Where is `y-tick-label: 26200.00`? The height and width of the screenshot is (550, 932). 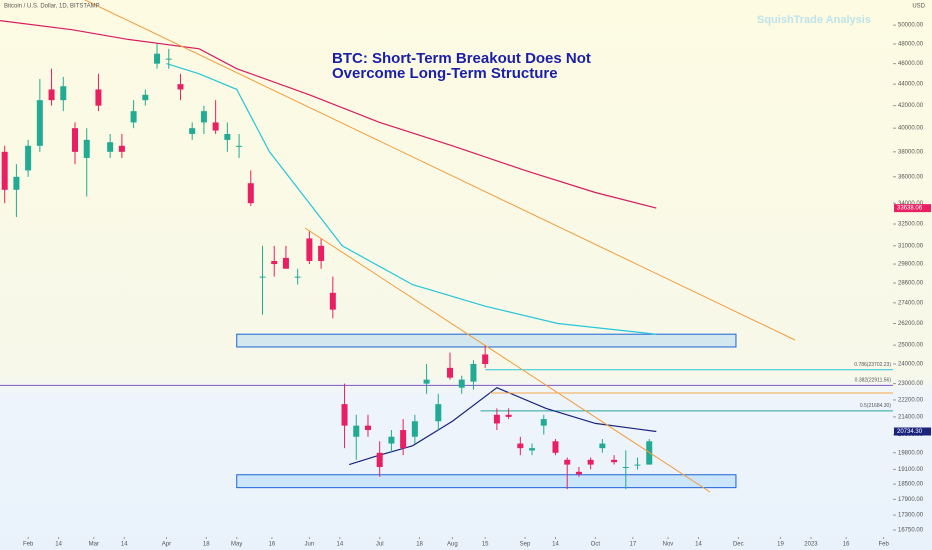 y-tick-label: 26200.00 is located at coordinates (911, 324).